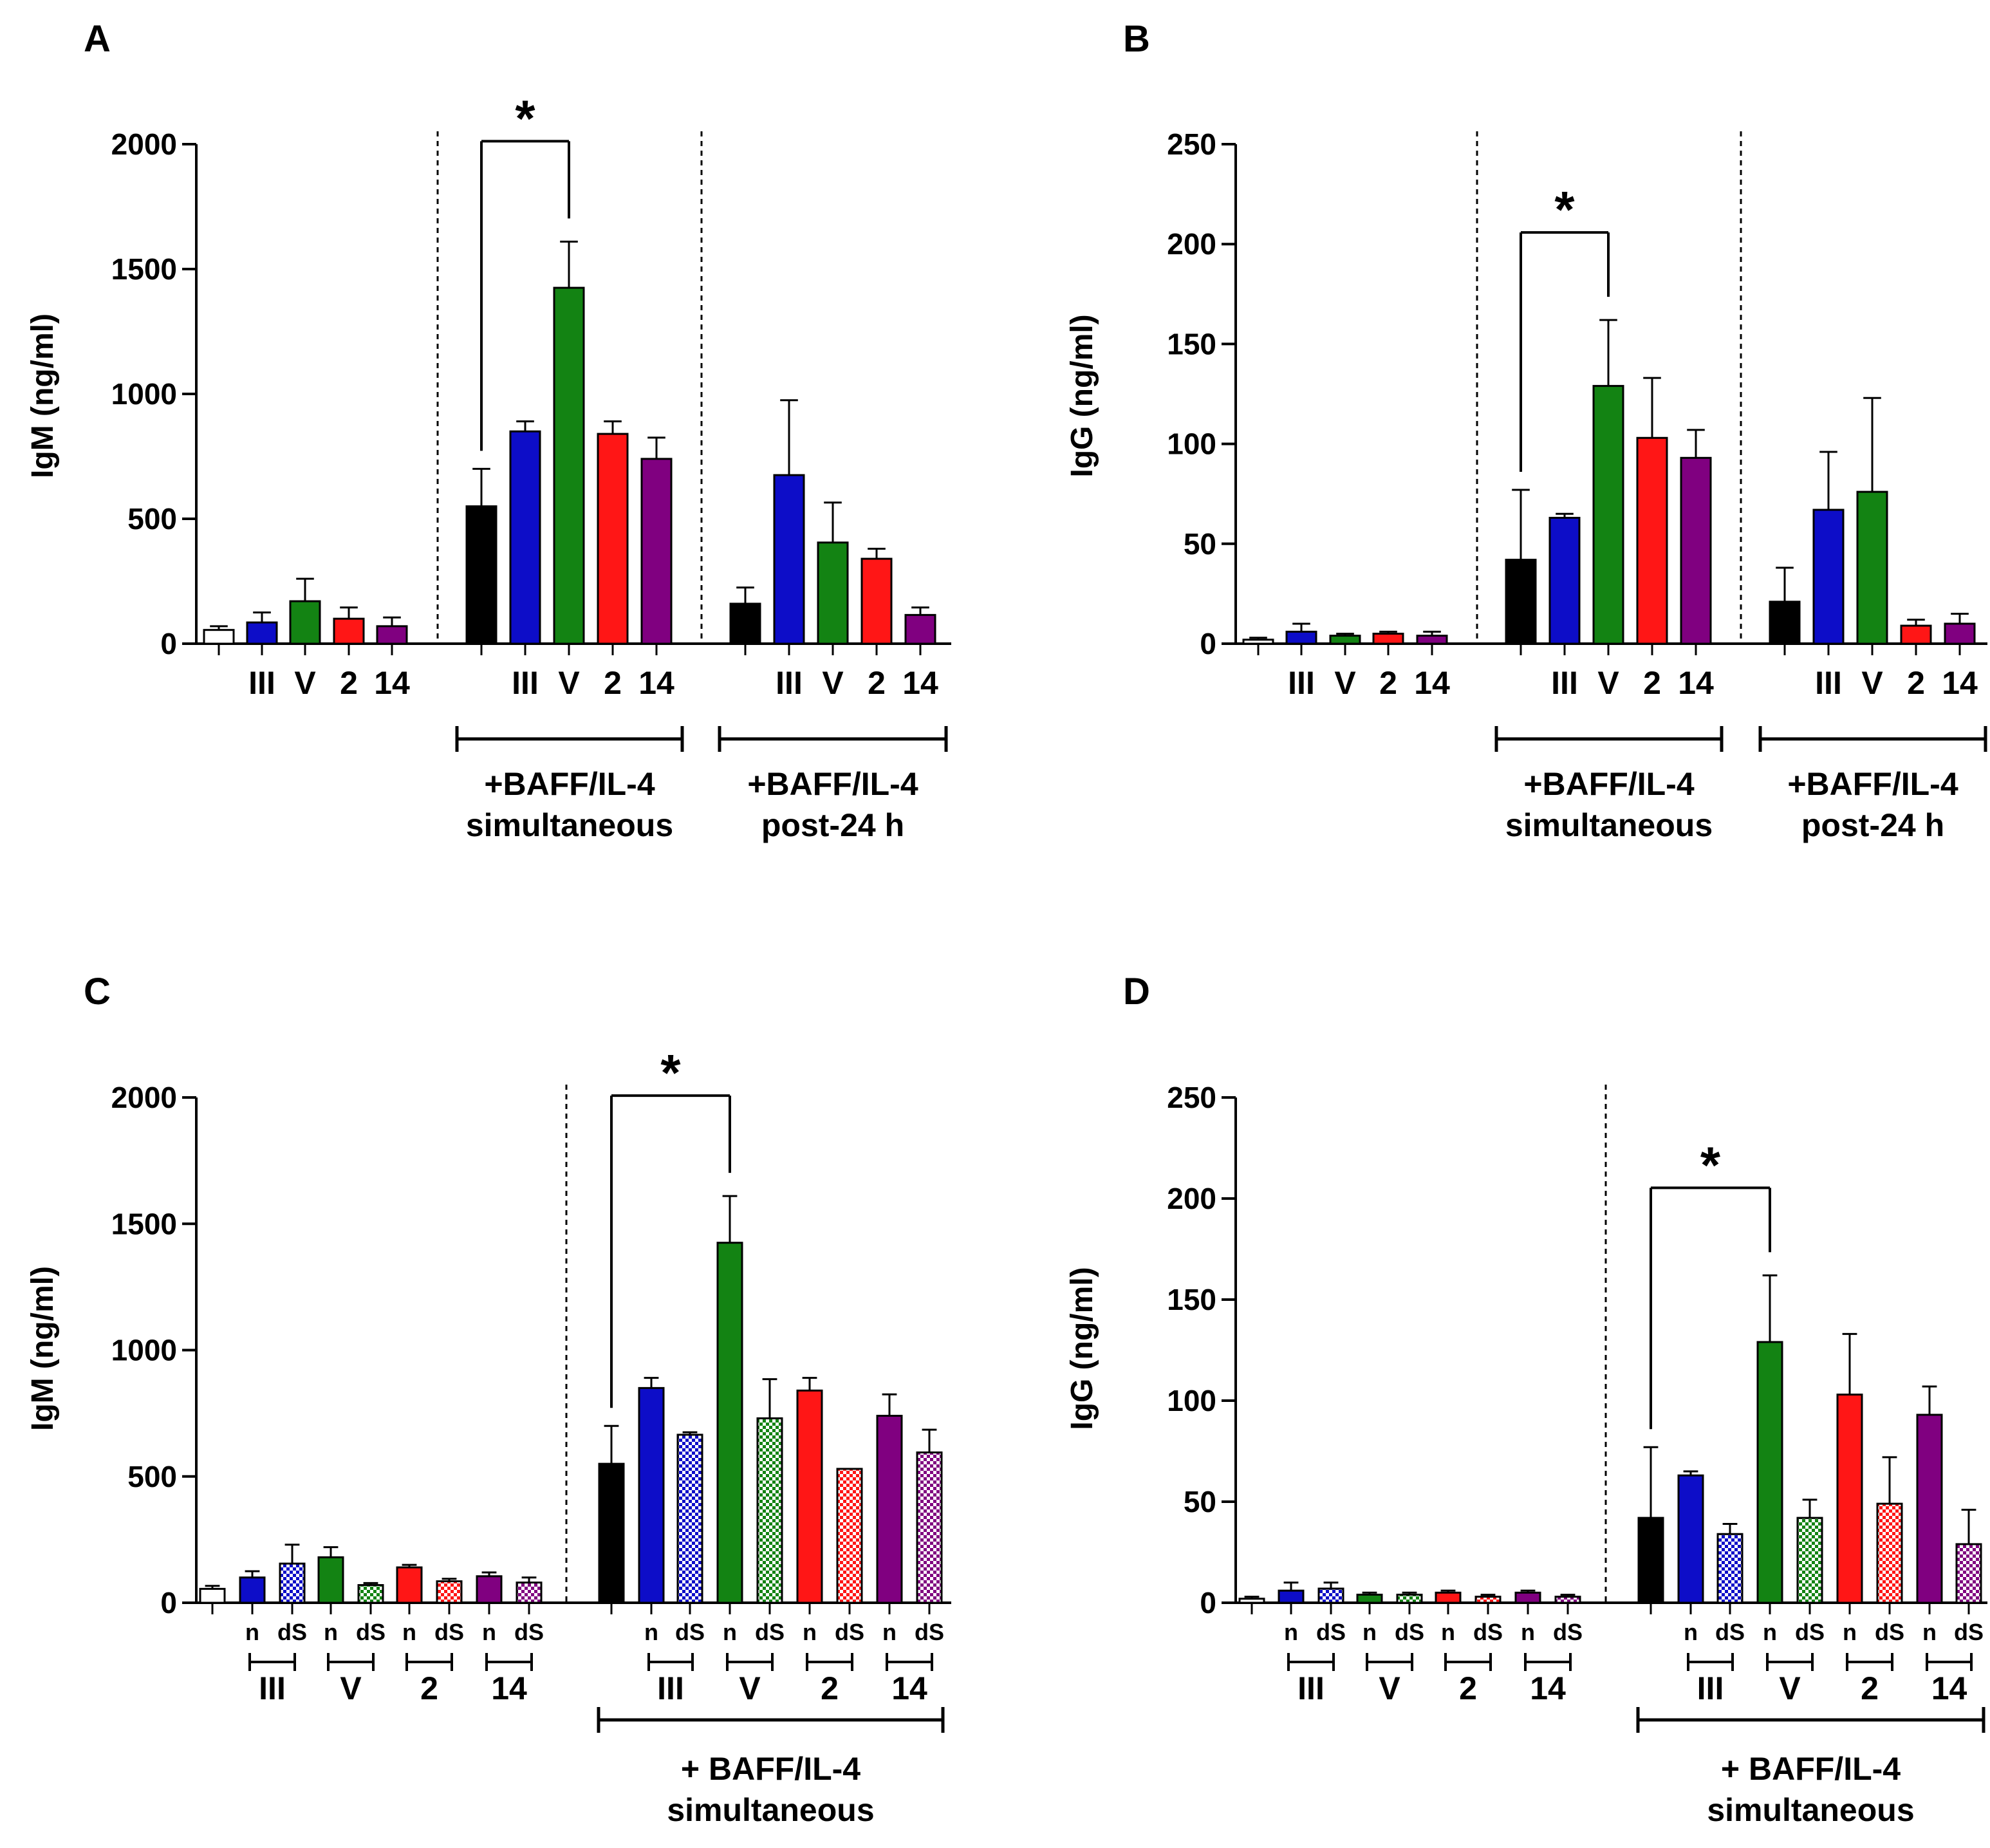  Describe the element at coordinates (1811, 1789) in the screenshot. I see `group-label: + BAFF/IL-4 simultaneous` at that location.